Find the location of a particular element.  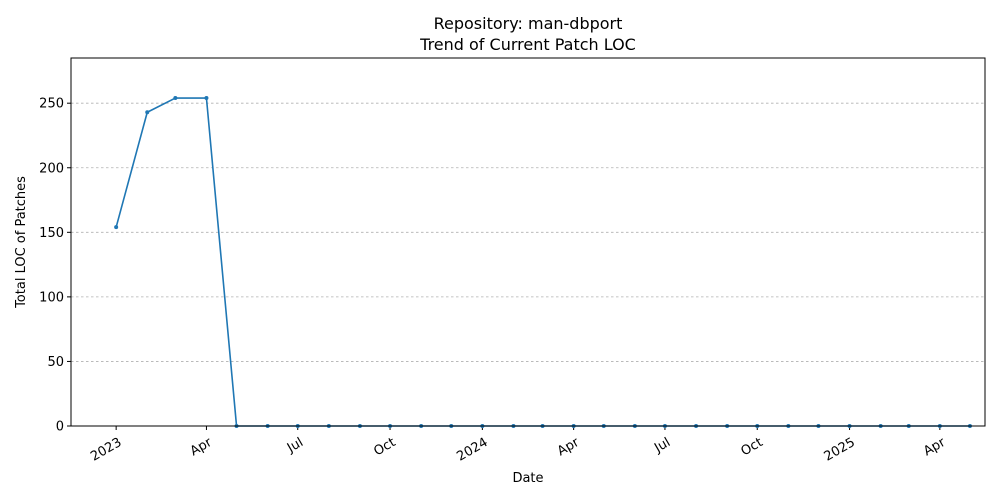

y-tick-label: 0 is located at coordinates (60, 427).